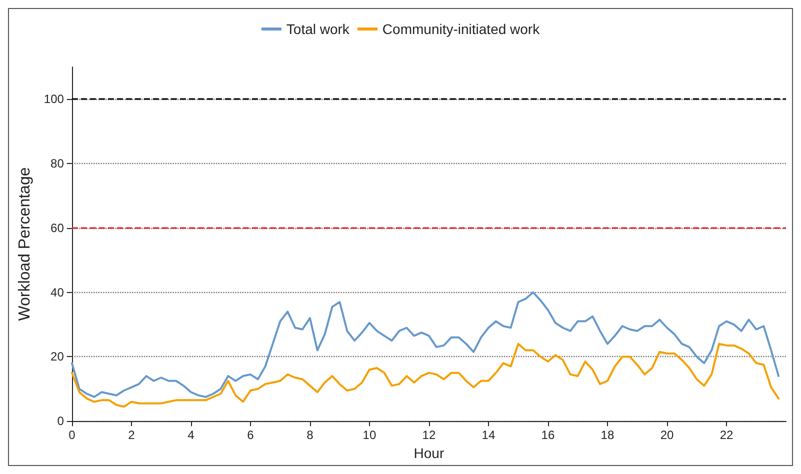 This screenshot has height=474, width=801. Describe the element at coordinates (72, 435) in the screenshot. I see `x-tick-label: 0` at that location.